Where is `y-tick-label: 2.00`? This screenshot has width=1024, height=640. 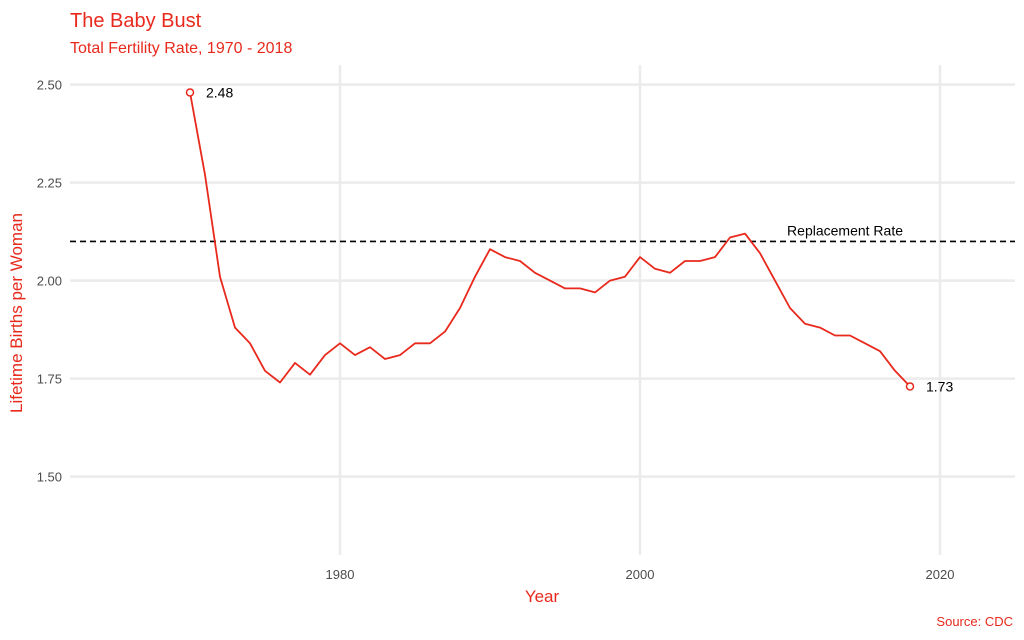
y-tick-label: 2.00 is located at coordinates (49, 281).